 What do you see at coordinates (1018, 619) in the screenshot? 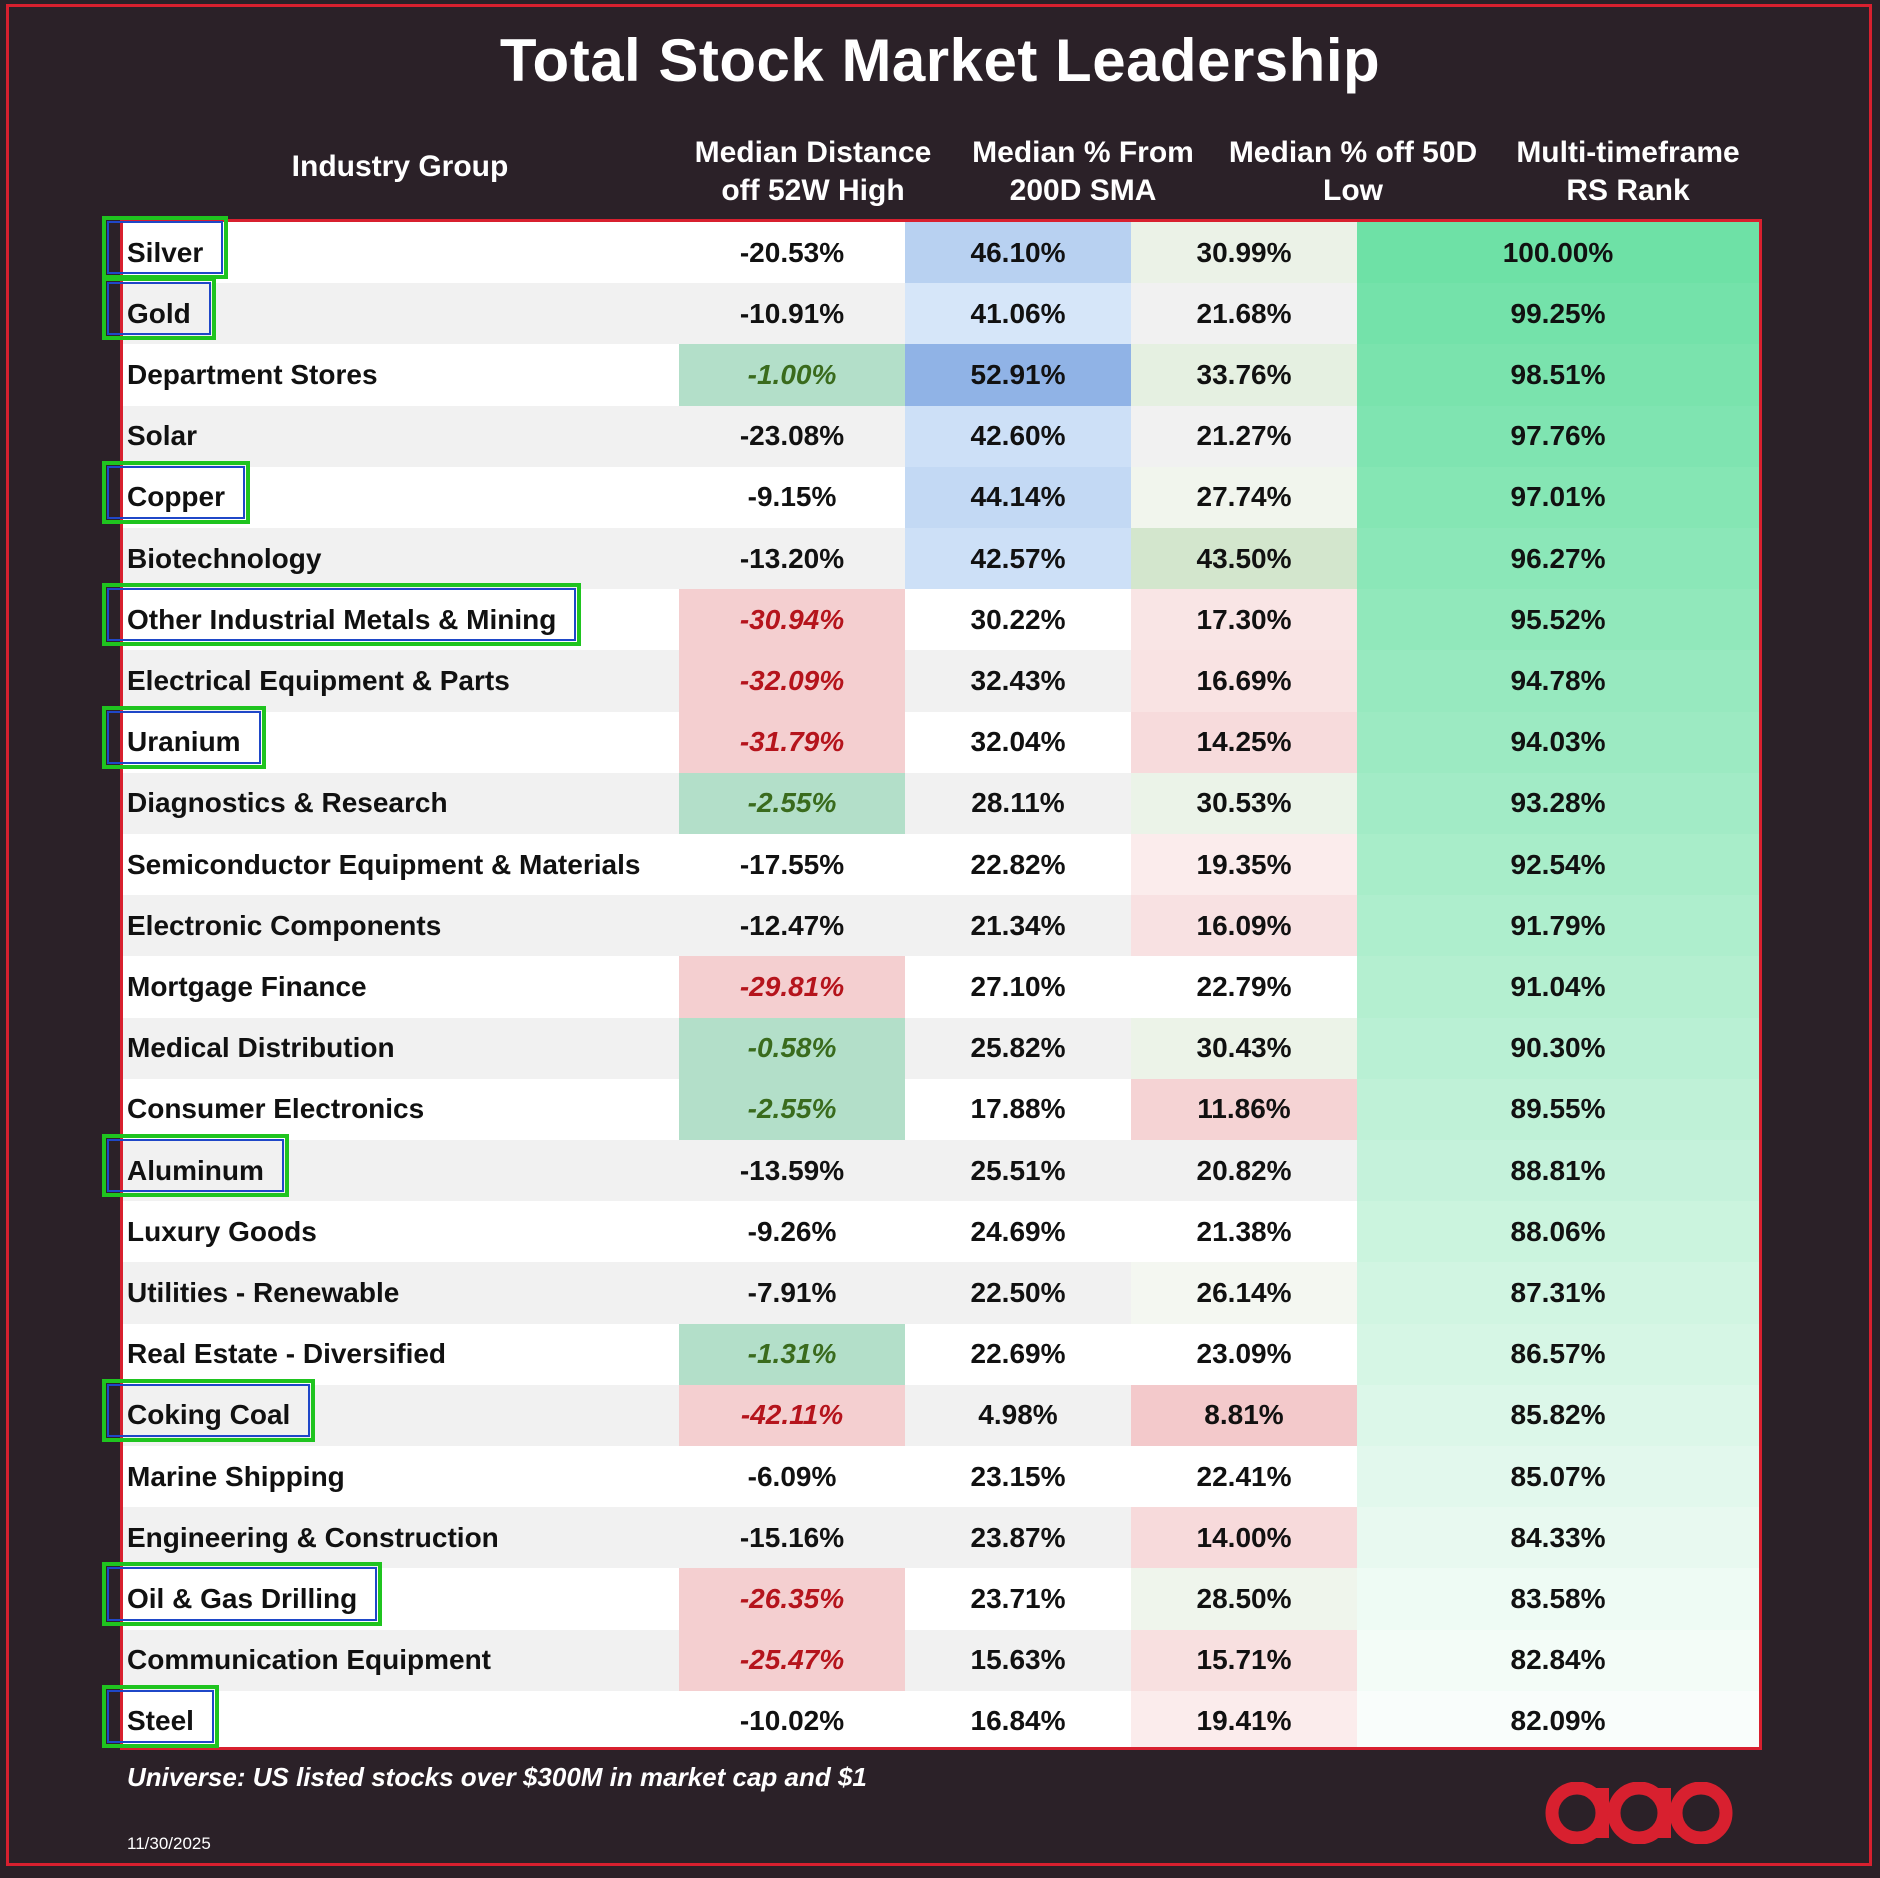
I see `from-200d-sma-cell: 30.22%` at bounding box center [1018, 619].